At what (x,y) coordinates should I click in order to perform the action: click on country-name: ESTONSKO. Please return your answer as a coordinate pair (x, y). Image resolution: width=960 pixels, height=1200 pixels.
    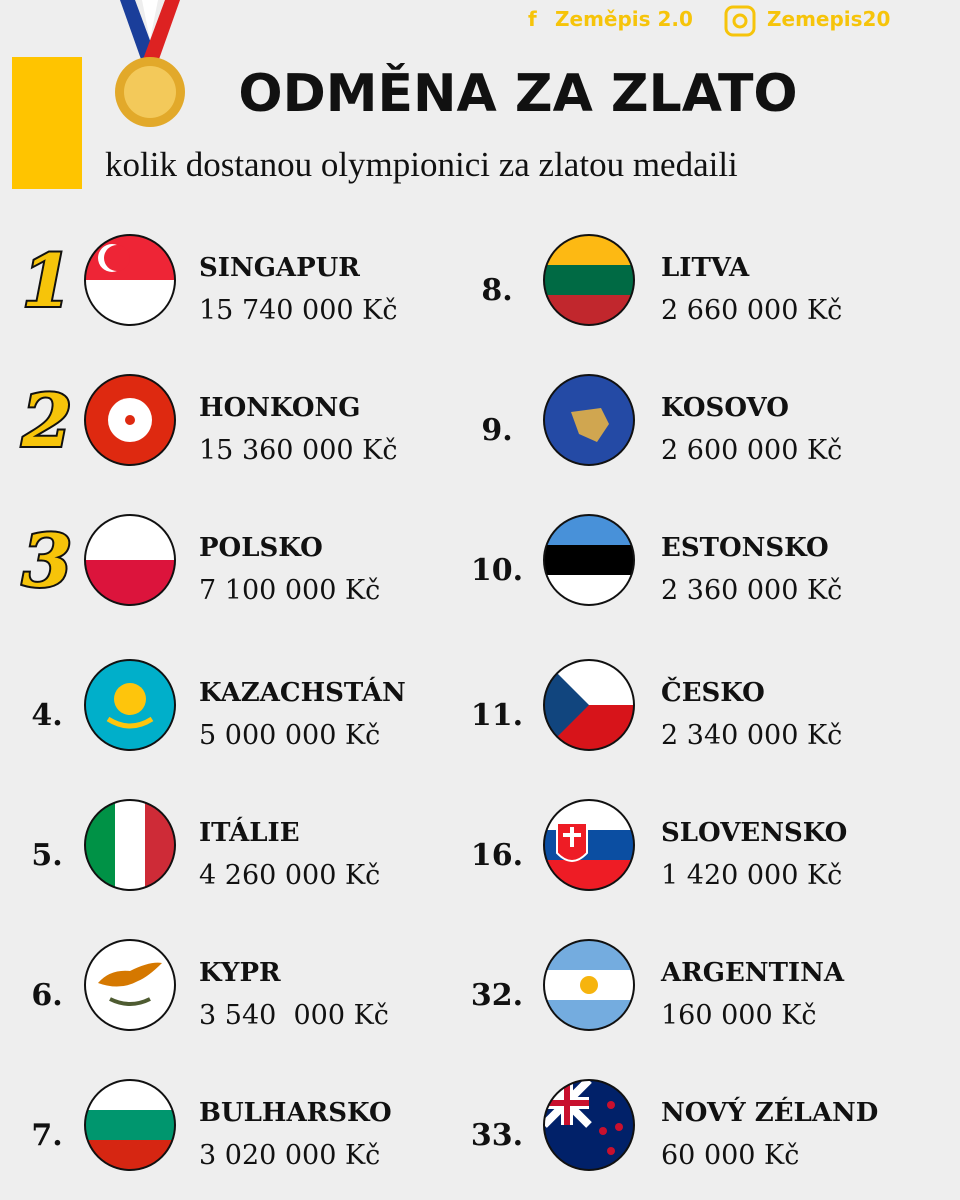
    Looking at the image, I should click on (745, 548).